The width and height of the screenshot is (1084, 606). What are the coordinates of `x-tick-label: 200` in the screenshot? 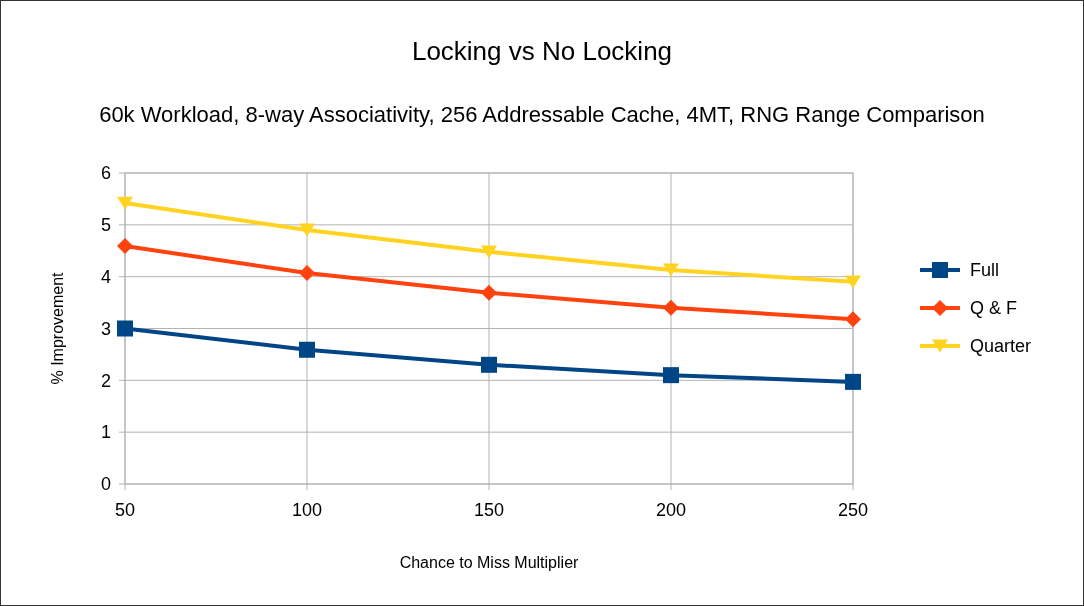 It's located at (671, 510).